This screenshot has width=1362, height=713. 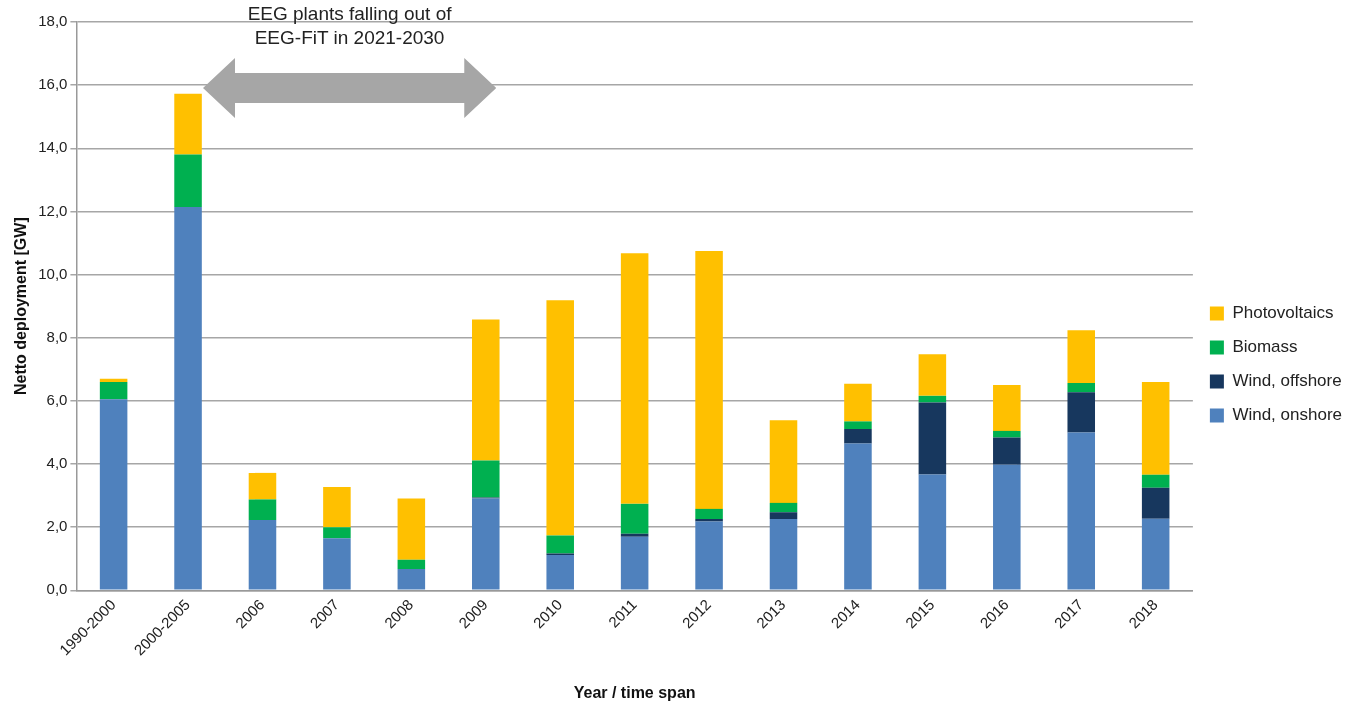 I want to click on y-tick-label: 16,0, so click(x=53, y=84).